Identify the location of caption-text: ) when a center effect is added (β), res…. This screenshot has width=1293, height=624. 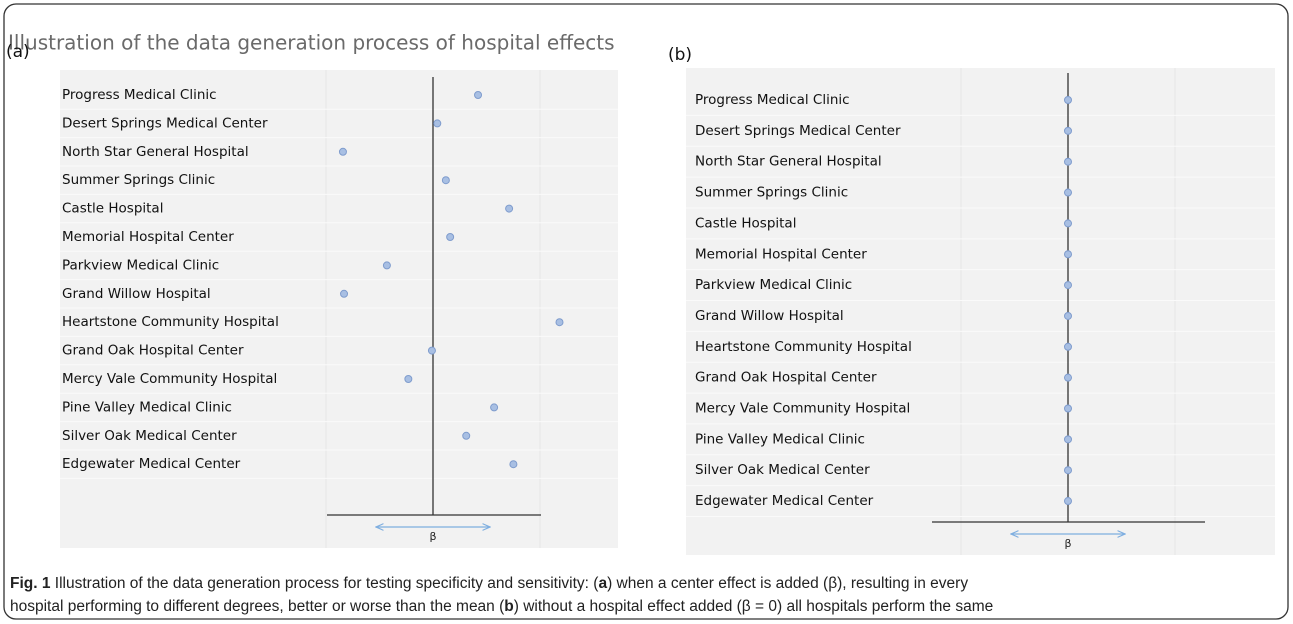
(788, 583).